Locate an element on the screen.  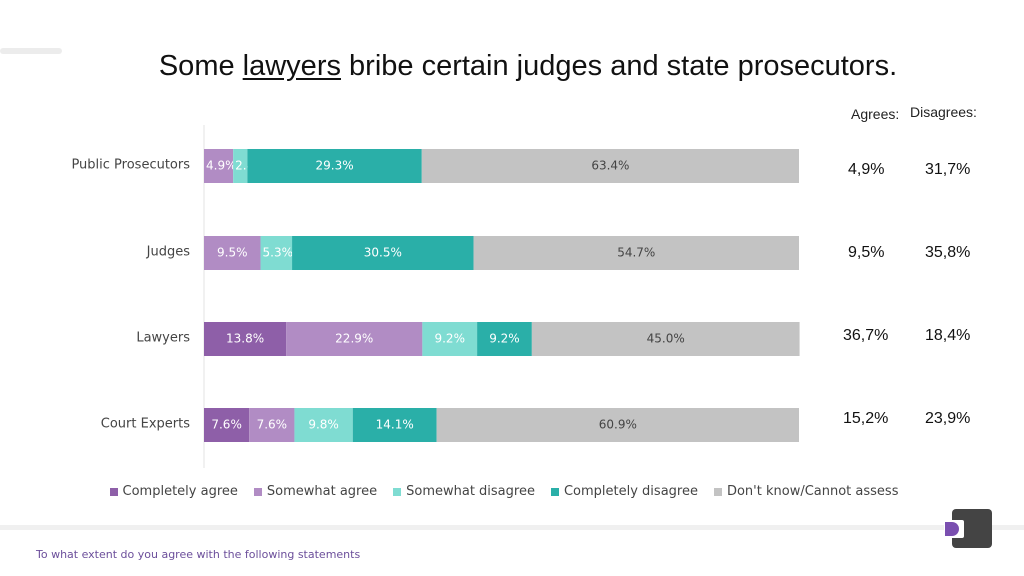
top-accent-bar is located at coordinates (31, 51).